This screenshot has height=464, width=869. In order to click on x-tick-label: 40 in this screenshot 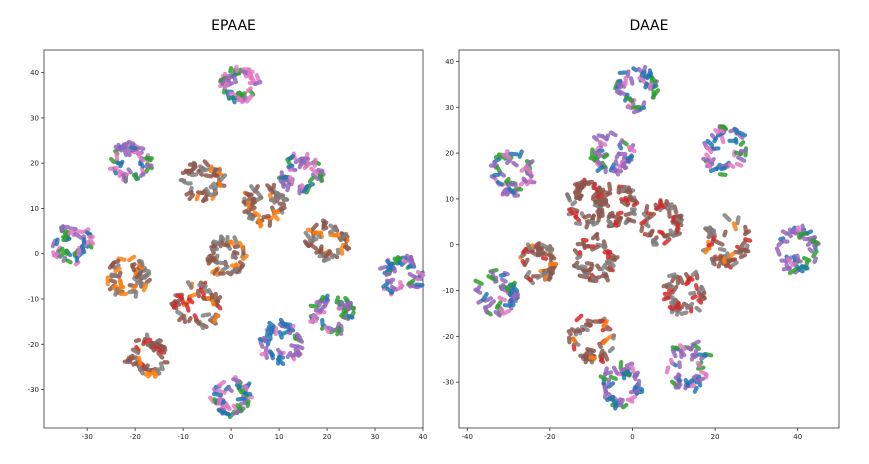, I will do `click(423, 437)`.